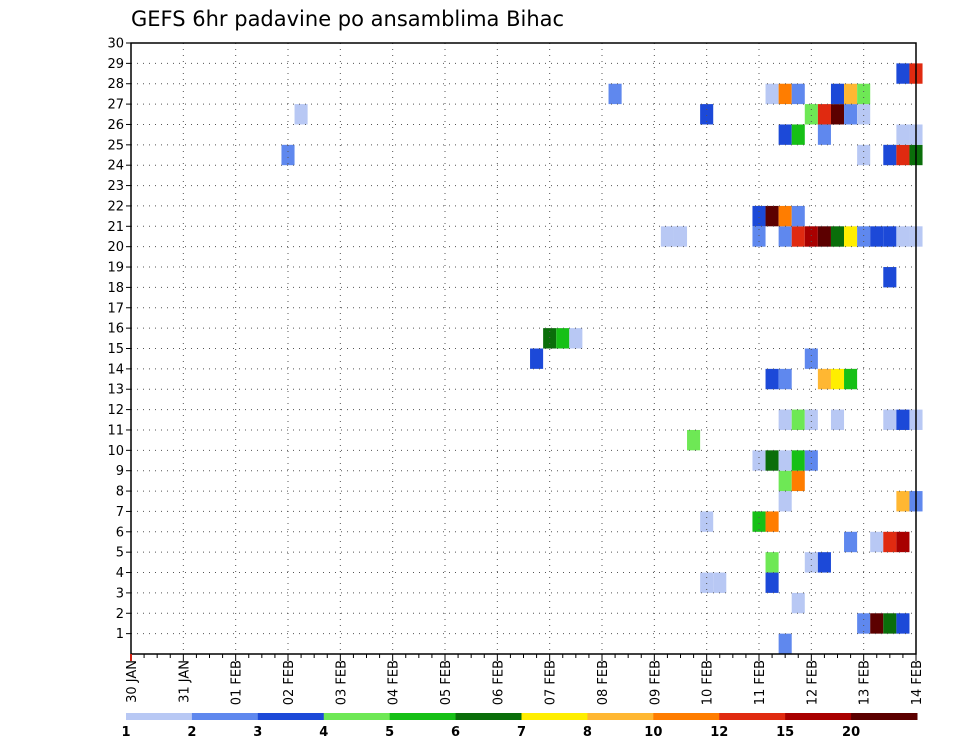  What do you see at coordinates (115, 451) in the screenshot?
I see `y-tick-label: 10` at bounding box center [115, 451].